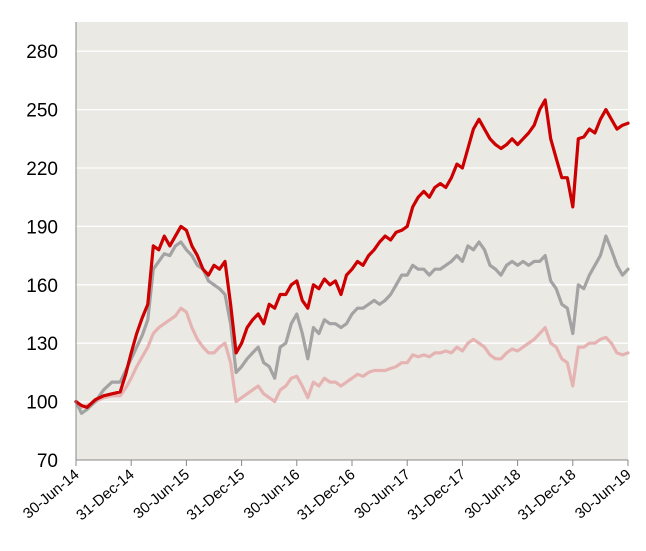  Describe the element at coordinates (42, 286) in the screenshot. I see `y-tick-label: 160` at that location.